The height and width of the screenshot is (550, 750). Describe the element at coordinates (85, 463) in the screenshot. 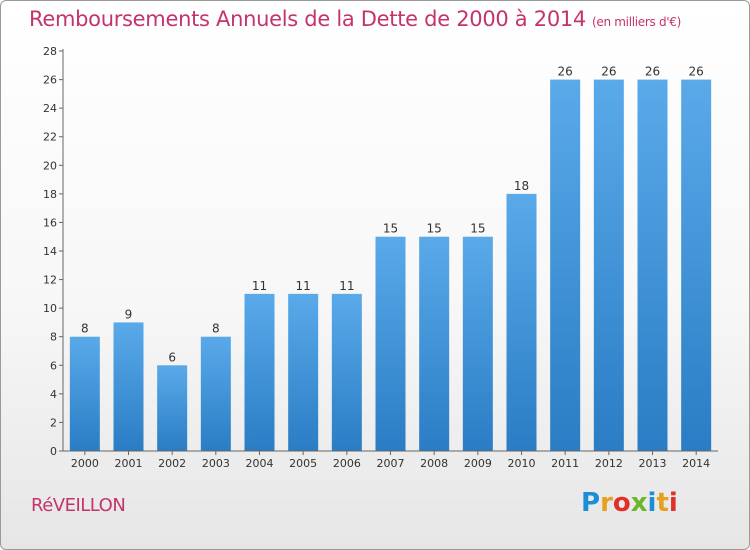

I see `x-tick-label: 2000` at that location.